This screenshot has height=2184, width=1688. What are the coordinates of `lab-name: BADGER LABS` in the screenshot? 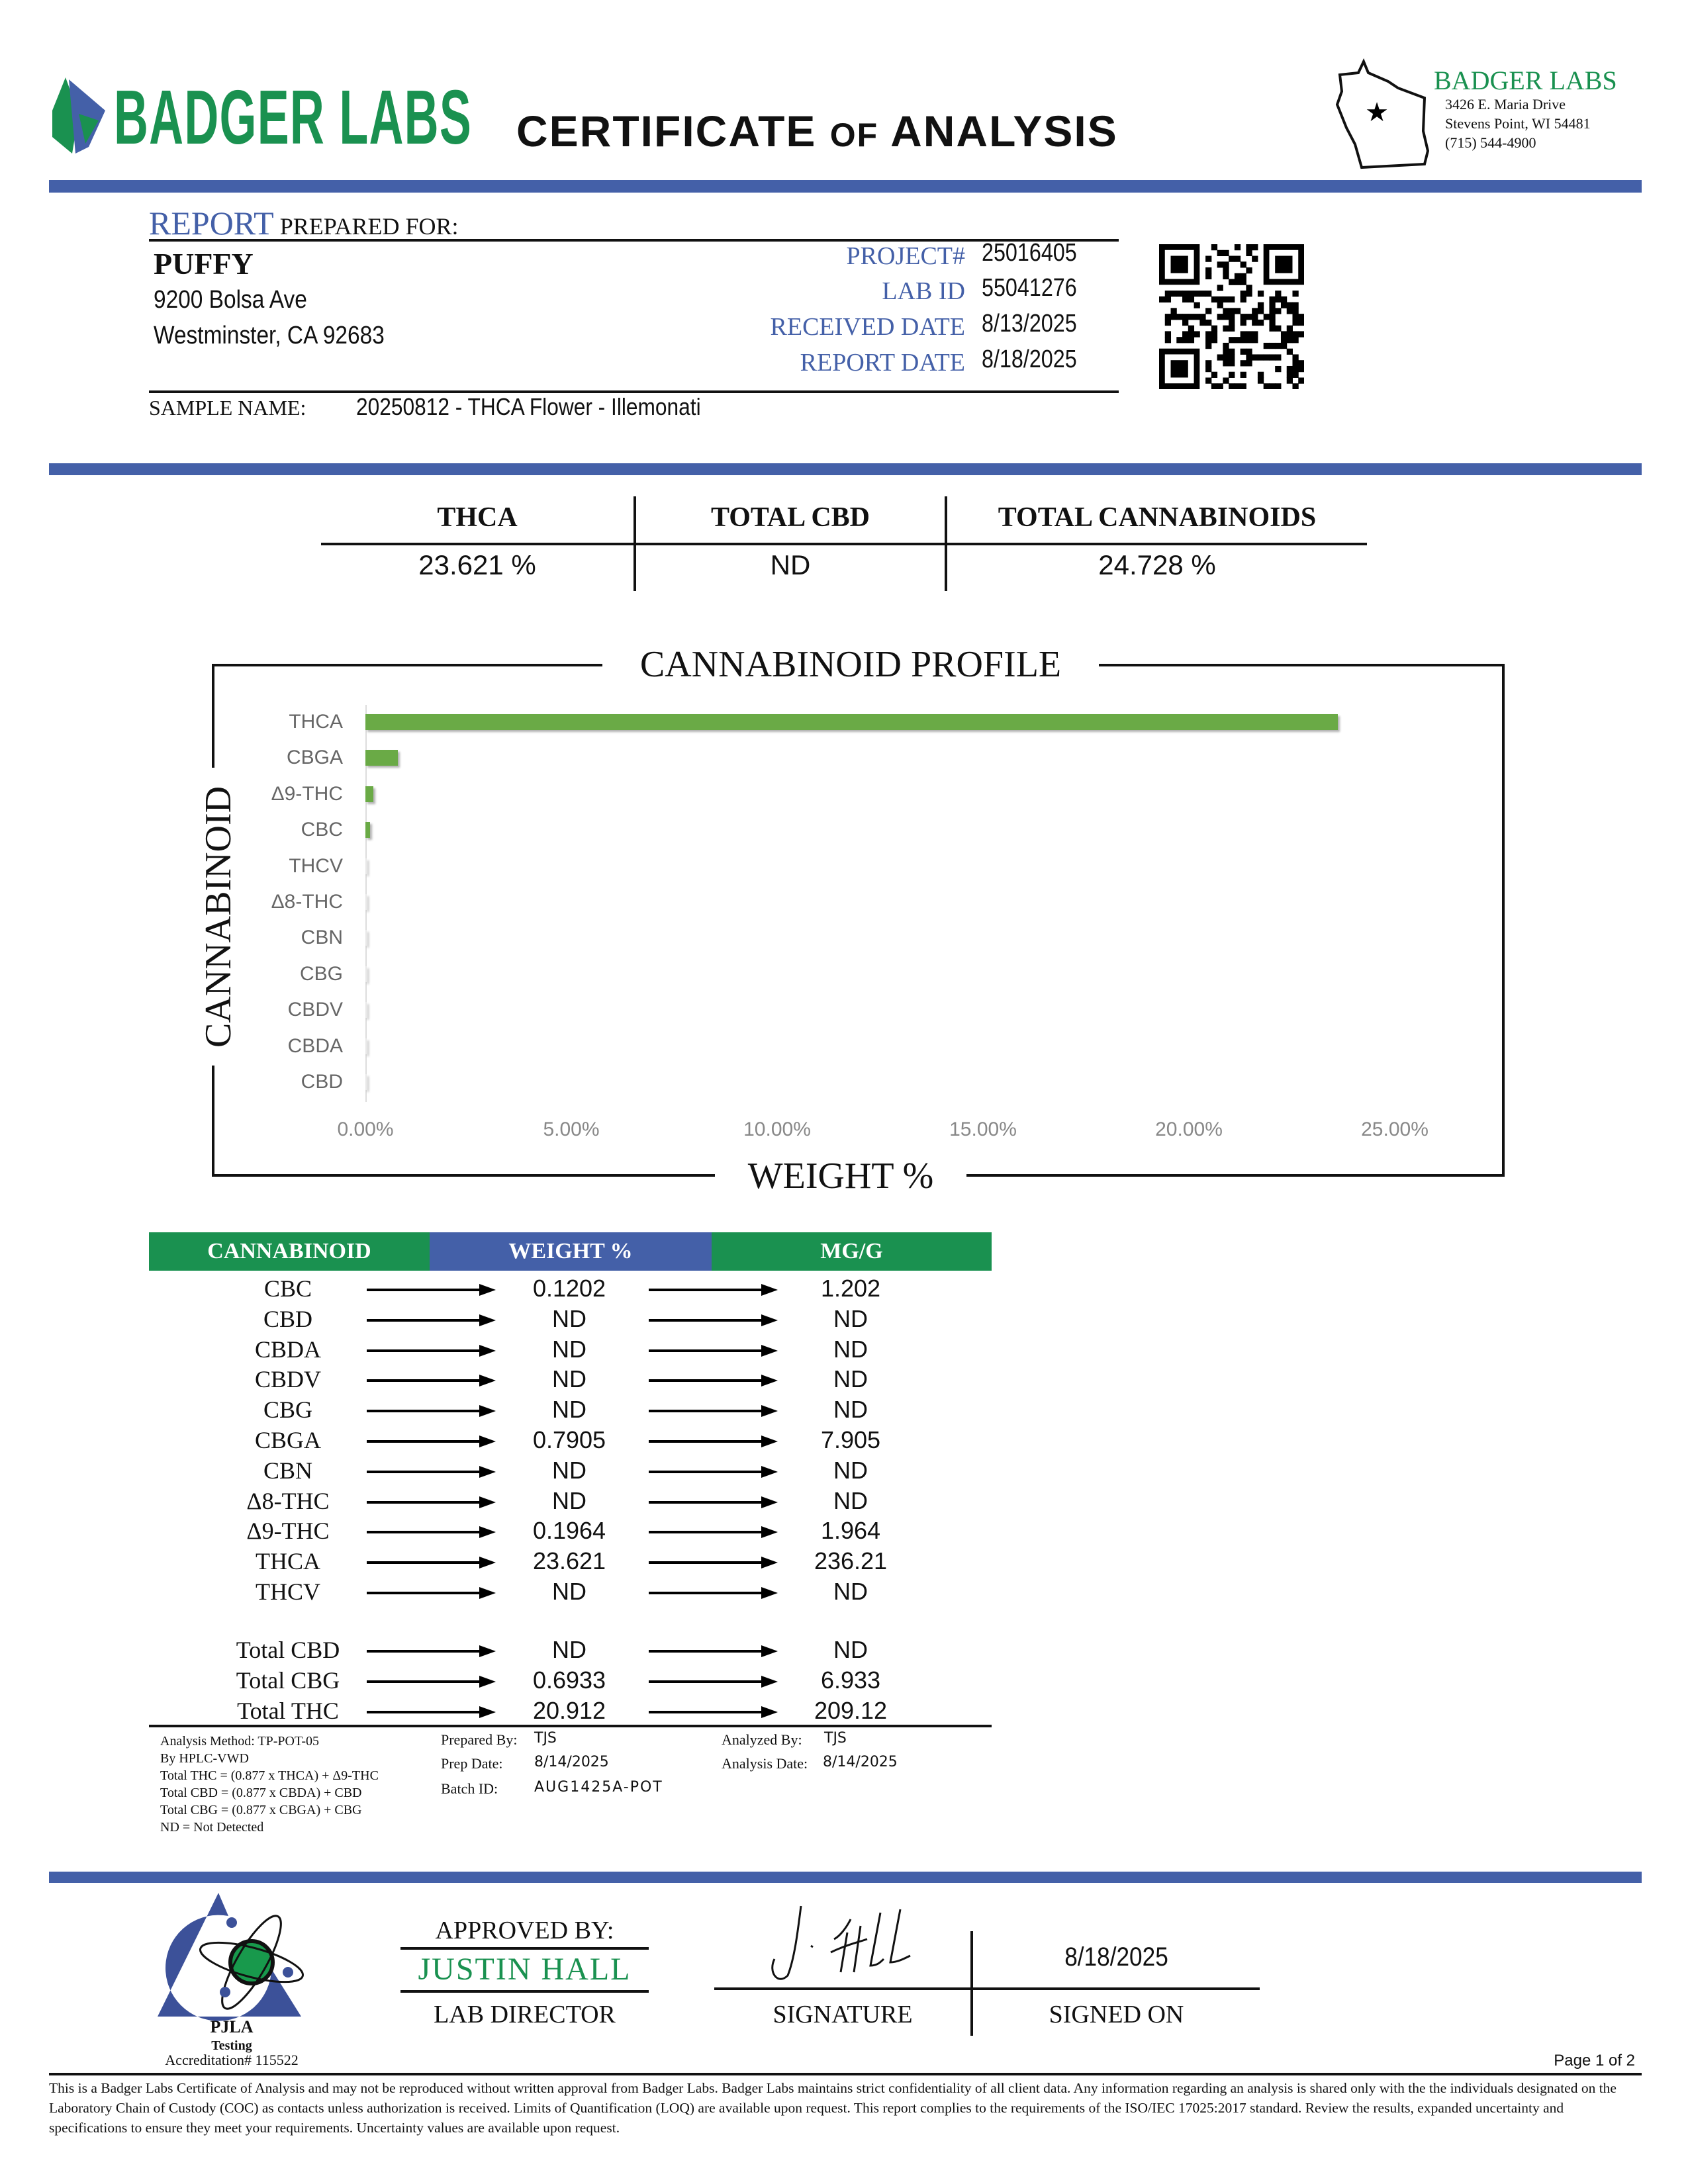 It's located at (1525, 80).